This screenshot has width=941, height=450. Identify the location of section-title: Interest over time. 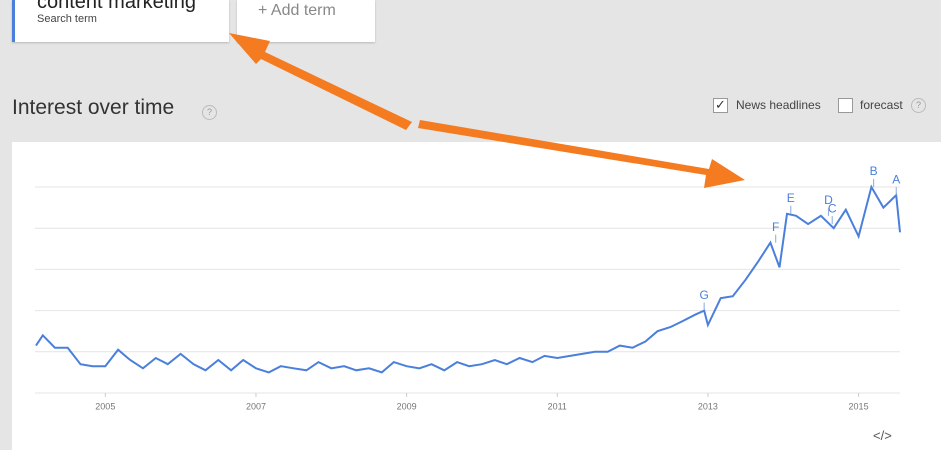
(93, 107).